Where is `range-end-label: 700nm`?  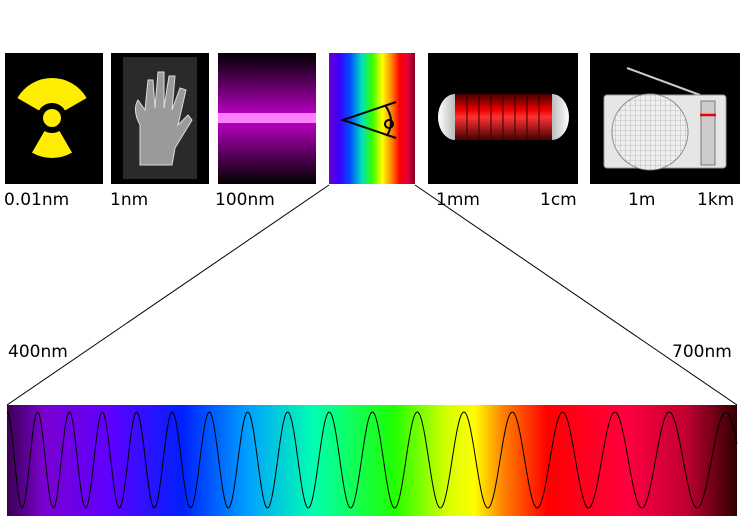 range-end-label: 700nm is located at coordinates (702, 352).